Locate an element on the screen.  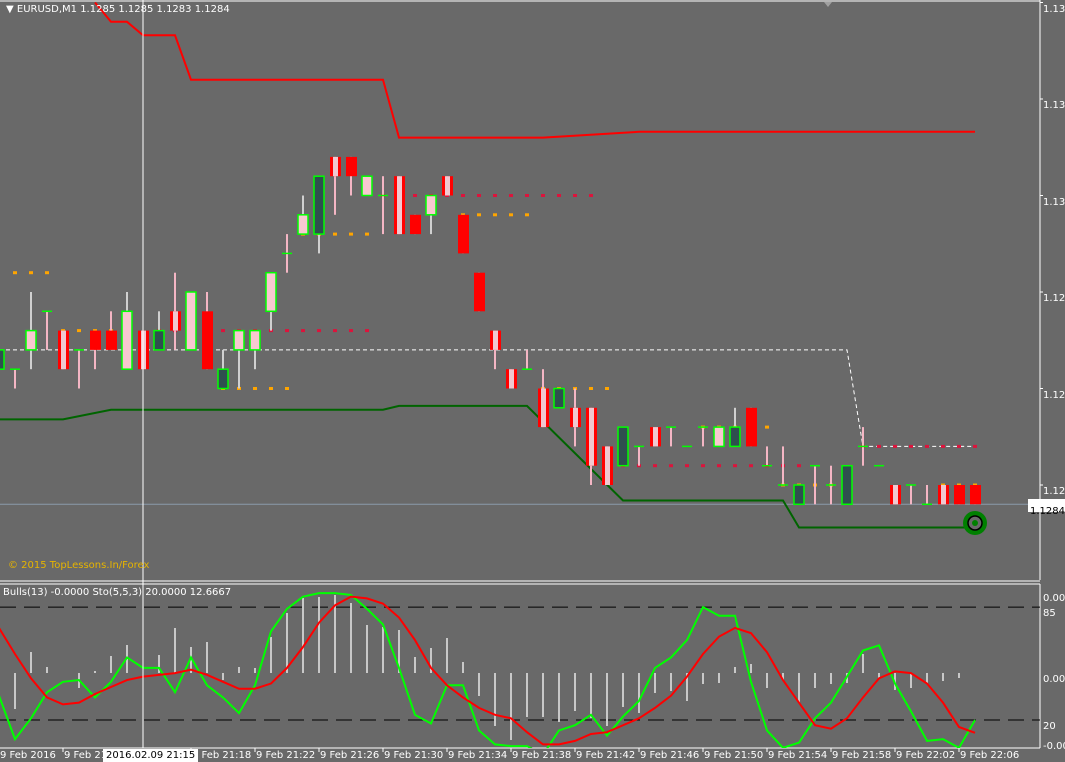
price-label-text: 1.1300 is located at coordinates (1054, 202).